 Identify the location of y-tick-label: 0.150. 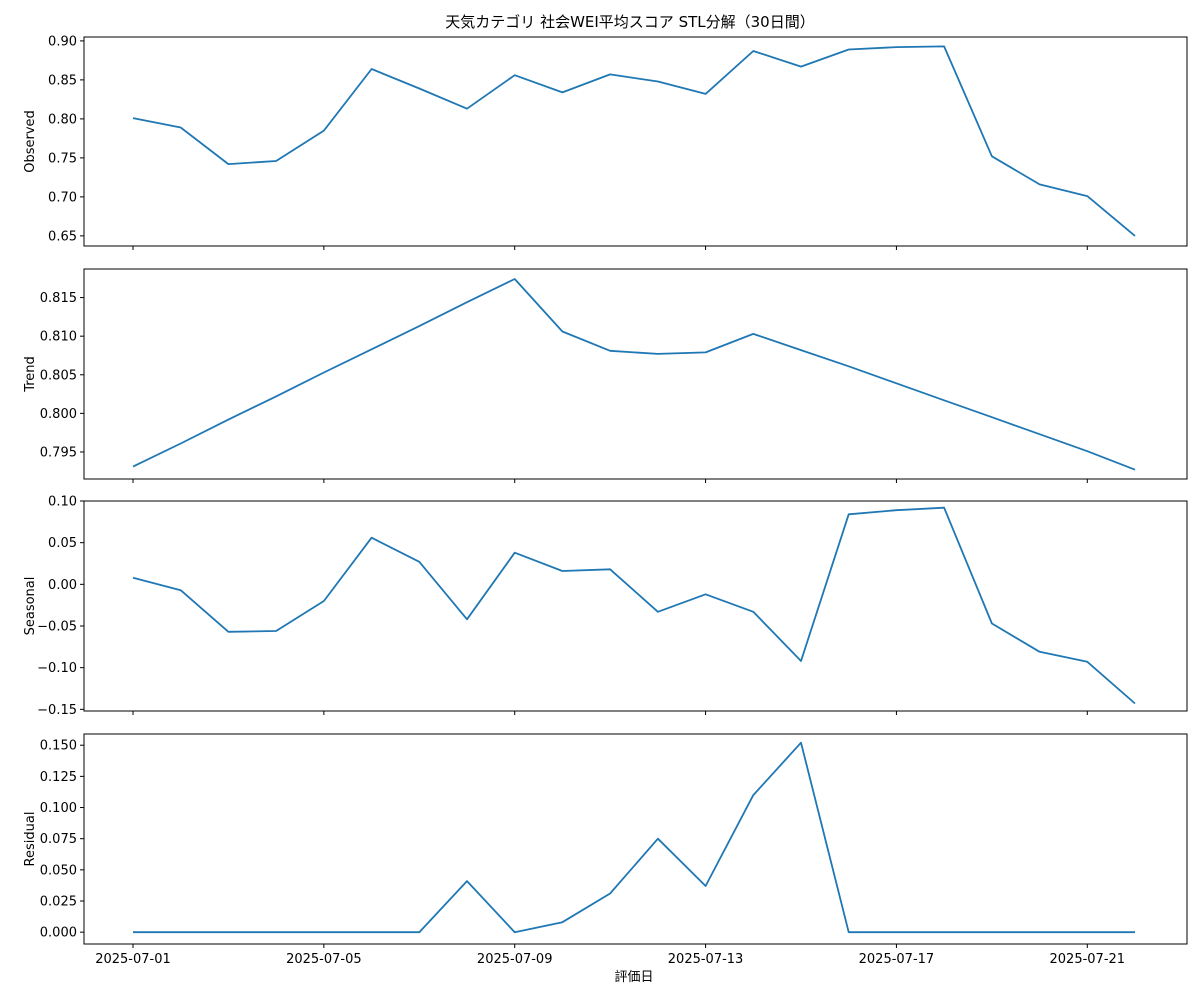
(58, 746).